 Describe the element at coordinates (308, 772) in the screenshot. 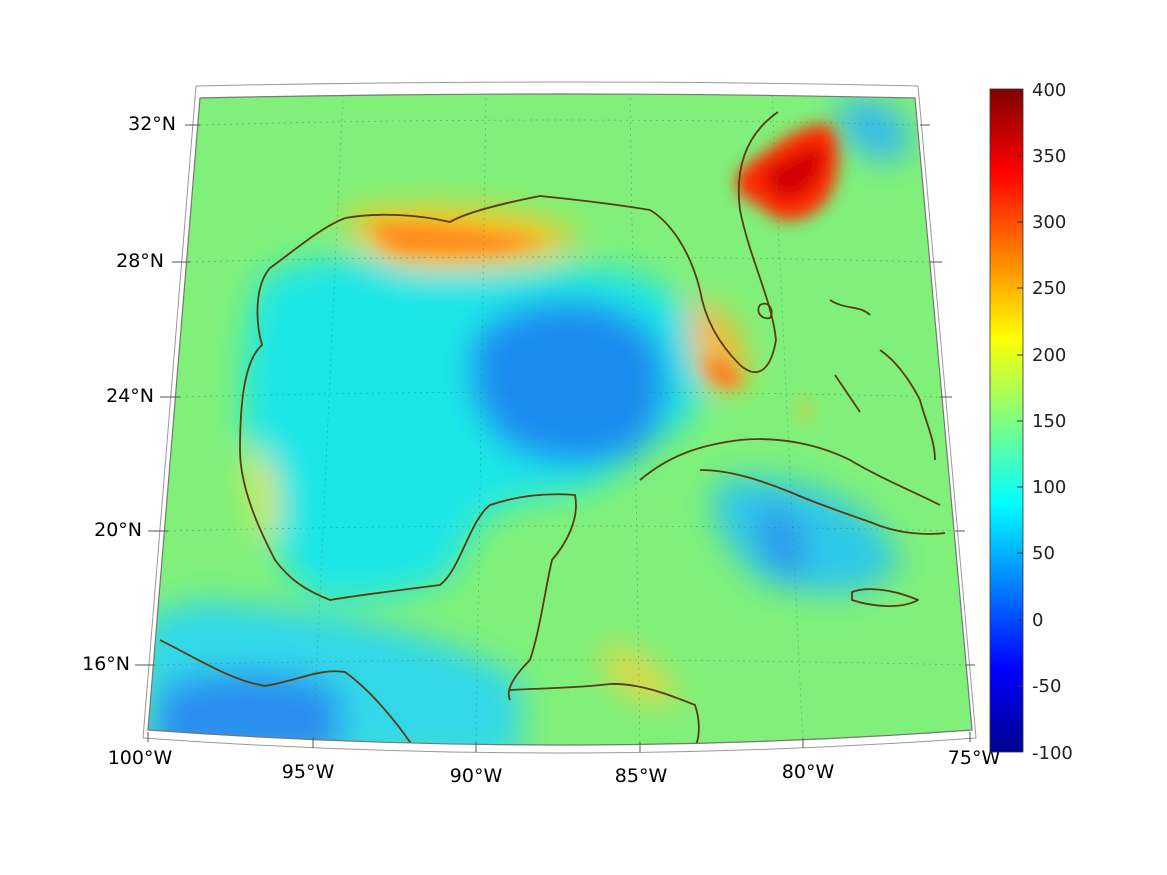

I see `lon-label-95w: 95°W` at that location.